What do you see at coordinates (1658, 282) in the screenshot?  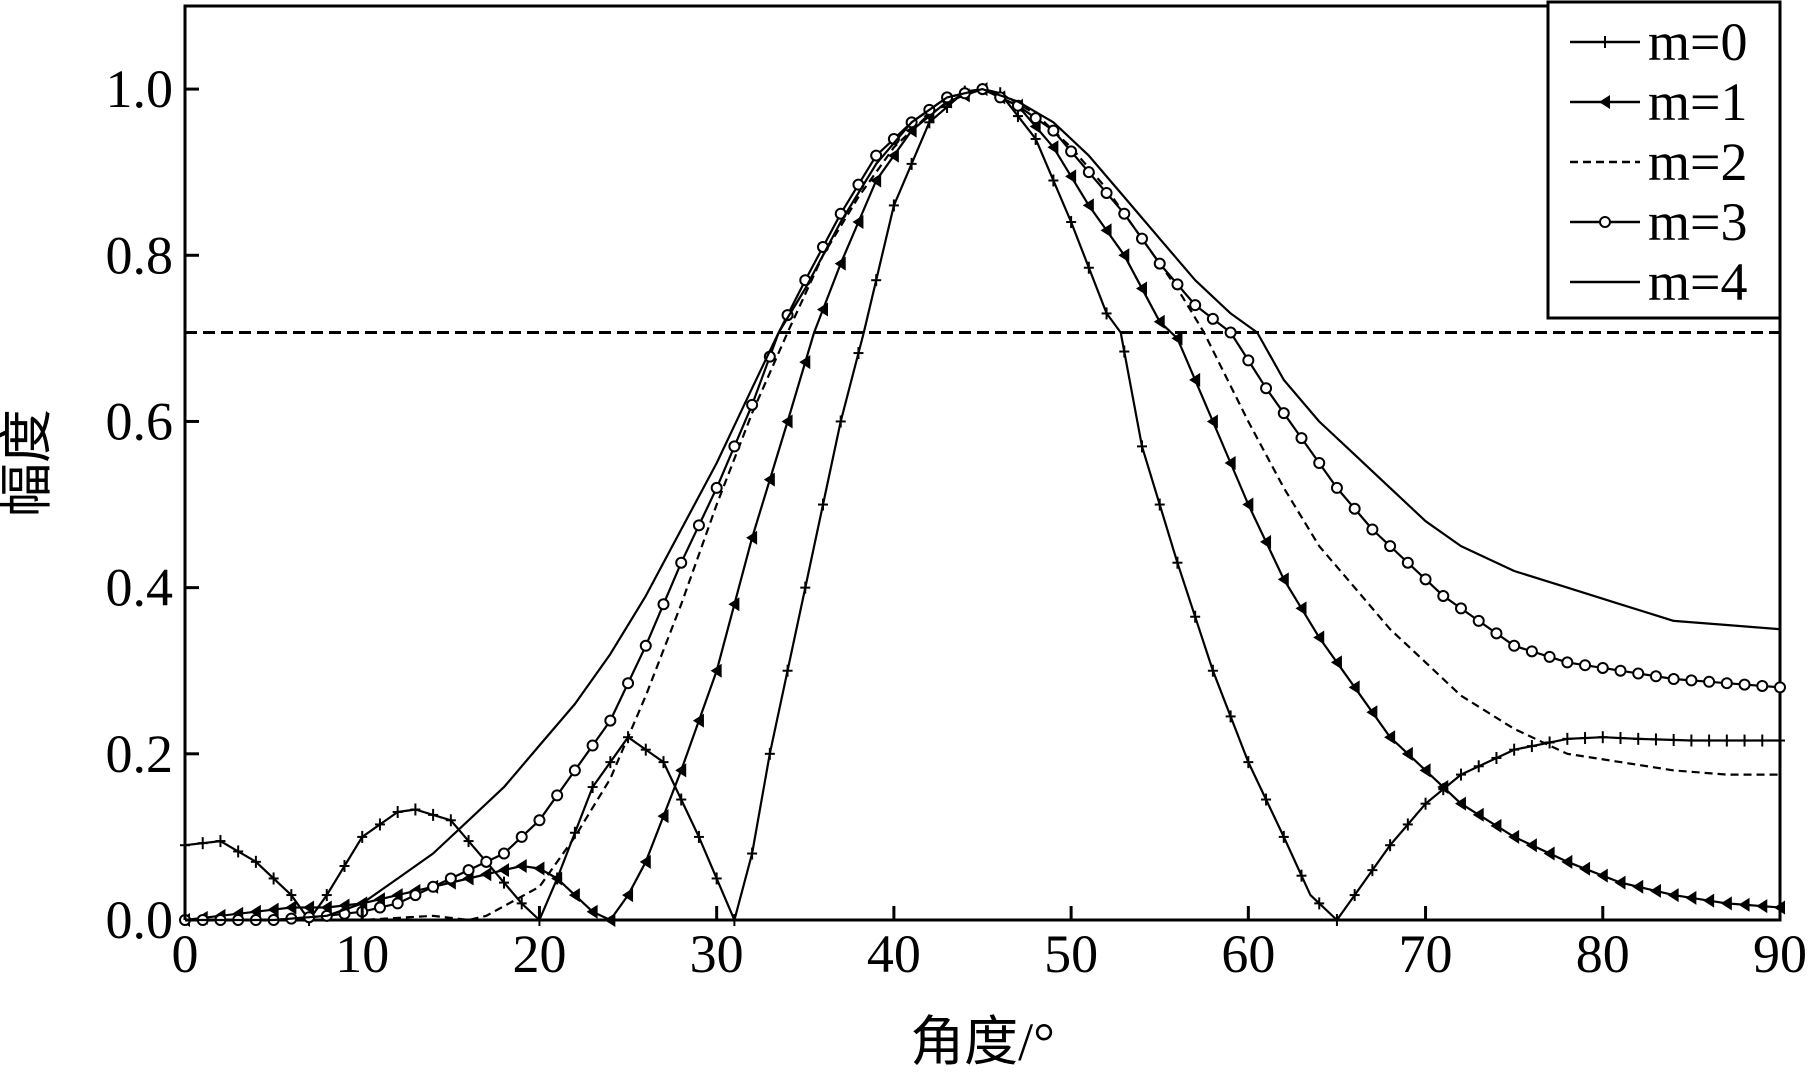 I see `legend-item: m=4` at bounding box center [1658, 282].